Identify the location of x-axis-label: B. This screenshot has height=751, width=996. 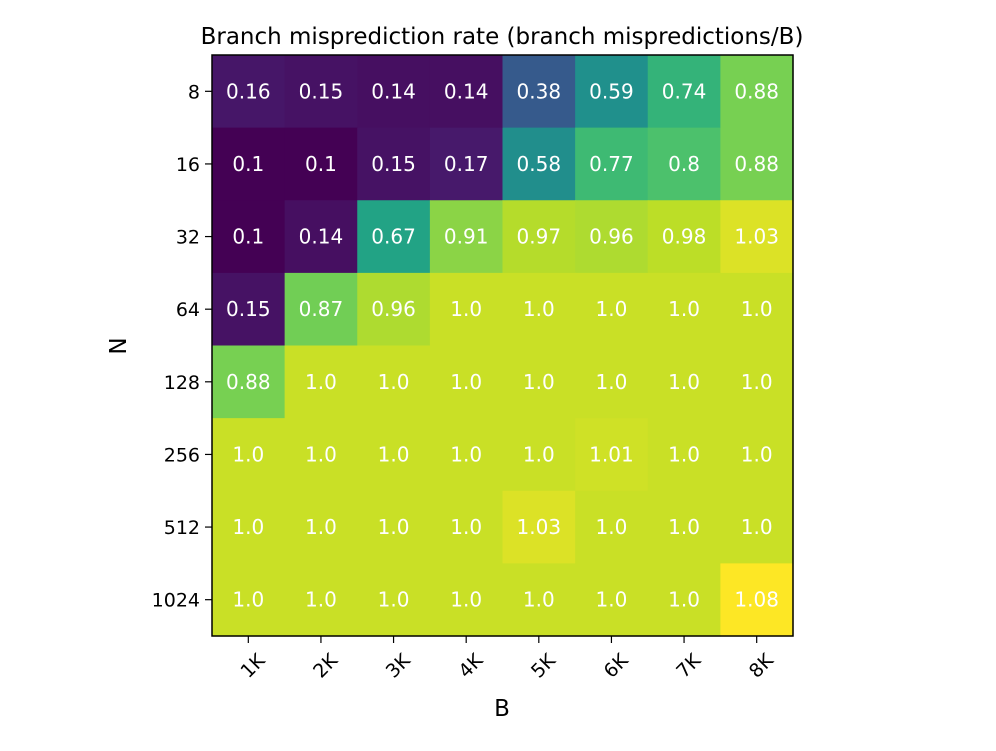
(502, 709).